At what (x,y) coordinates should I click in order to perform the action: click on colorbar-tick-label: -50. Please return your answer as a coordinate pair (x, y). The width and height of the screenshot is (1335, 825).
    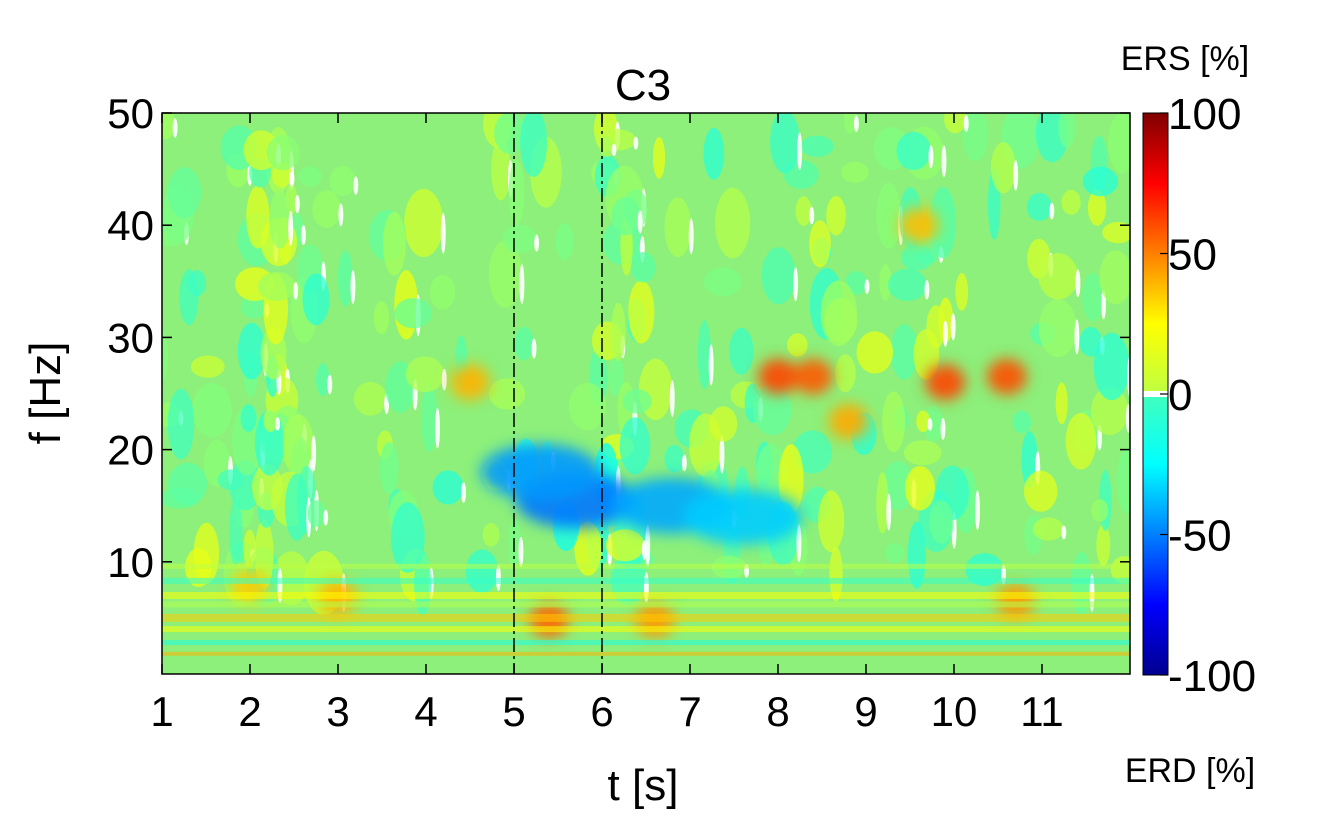
    Looking at the image, I should click on (1200, 536).